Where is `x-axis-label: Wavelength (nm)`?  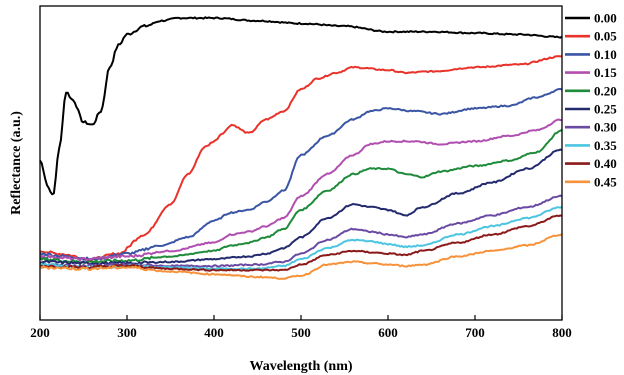 x-axis-label: Wavelength (nm) is located at coordinates (300, 366).